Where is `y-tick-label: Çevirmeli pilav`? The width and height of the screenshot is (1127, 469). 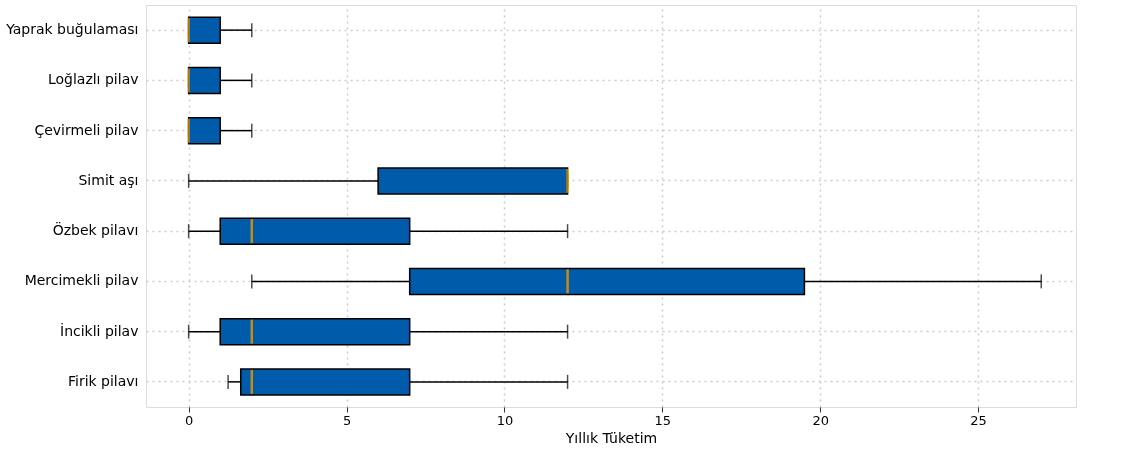
y-tick-label: Çevirmeli pilav is located at coordinates (86, 129).